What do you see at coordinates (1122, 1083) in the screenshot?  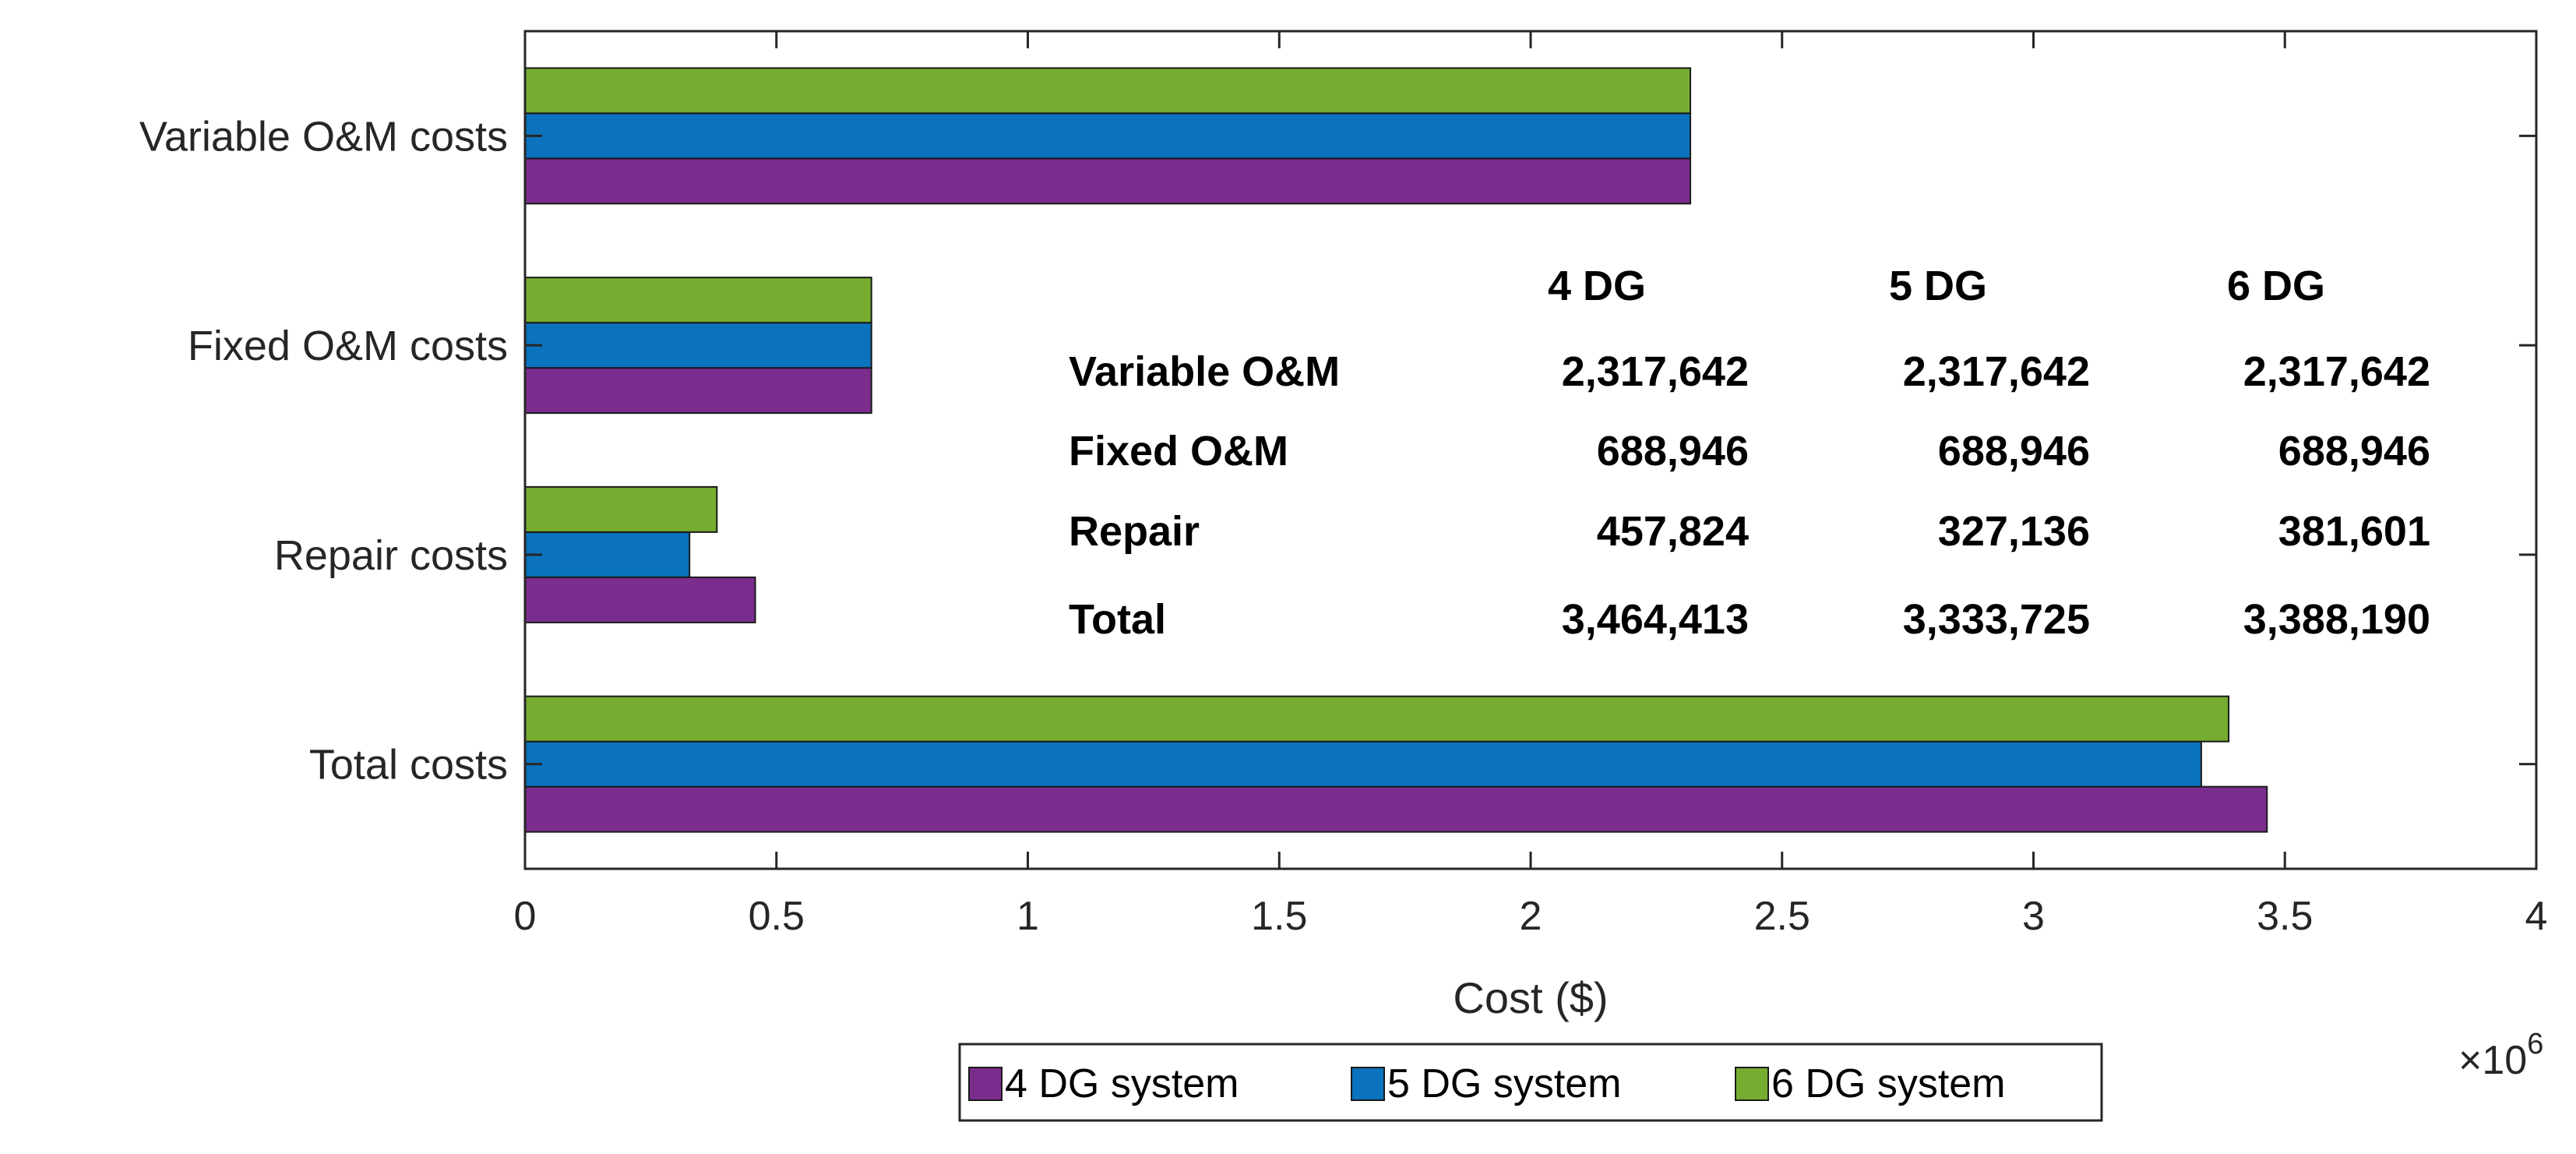 I see `legend-label: 4 DG system` at bounding box center [1122, 1083].